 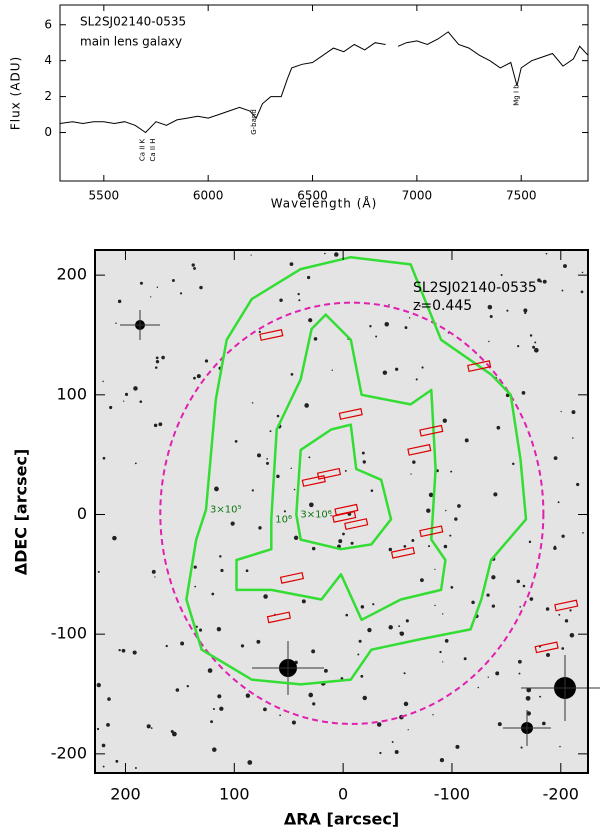 What do you see at coordinates (315, 514) in the screenshot?
I see `contour-label: 3×10⁶` at bounding box center [315, 514].